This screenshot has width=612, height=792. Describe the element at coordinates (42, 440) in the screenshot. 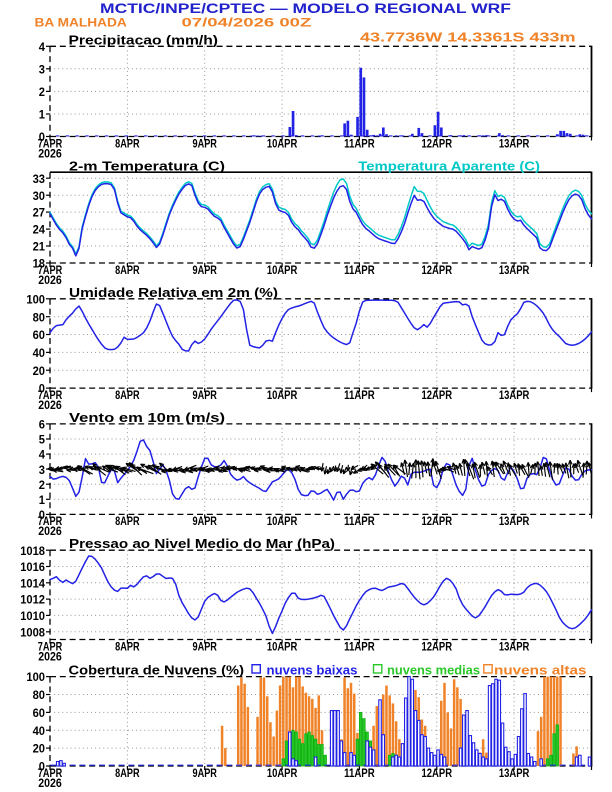

I see `svg-text: 5` at that location.